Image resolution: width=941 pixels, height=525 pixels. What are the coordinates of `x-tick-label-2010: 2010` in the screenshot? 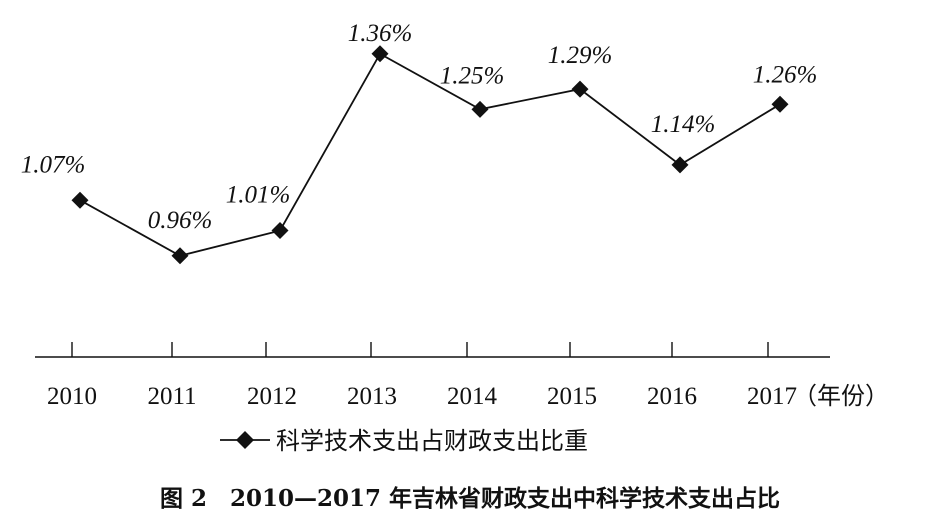 It's located at (72, 396).